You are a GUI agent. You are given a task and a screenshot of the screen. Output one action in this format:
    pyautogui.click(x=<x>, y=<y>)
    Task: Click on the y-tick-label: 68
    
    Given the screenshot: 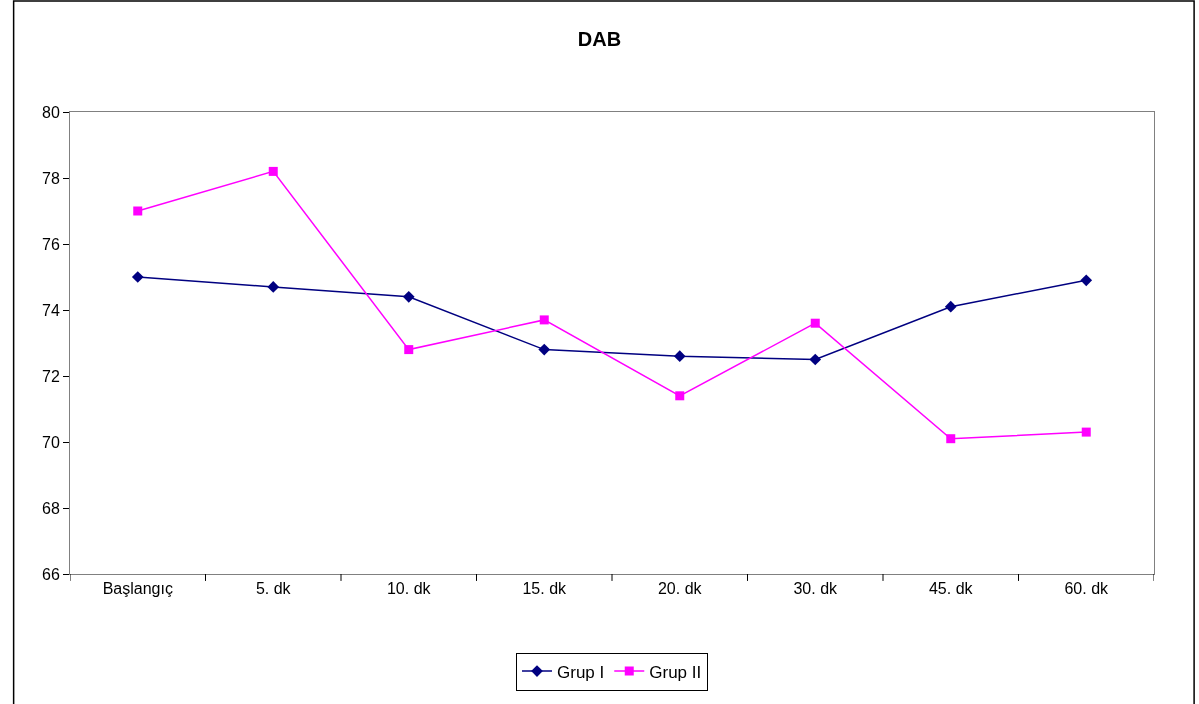 What is the action you would take?
    pyautogui.click(x=51, y=508)
    